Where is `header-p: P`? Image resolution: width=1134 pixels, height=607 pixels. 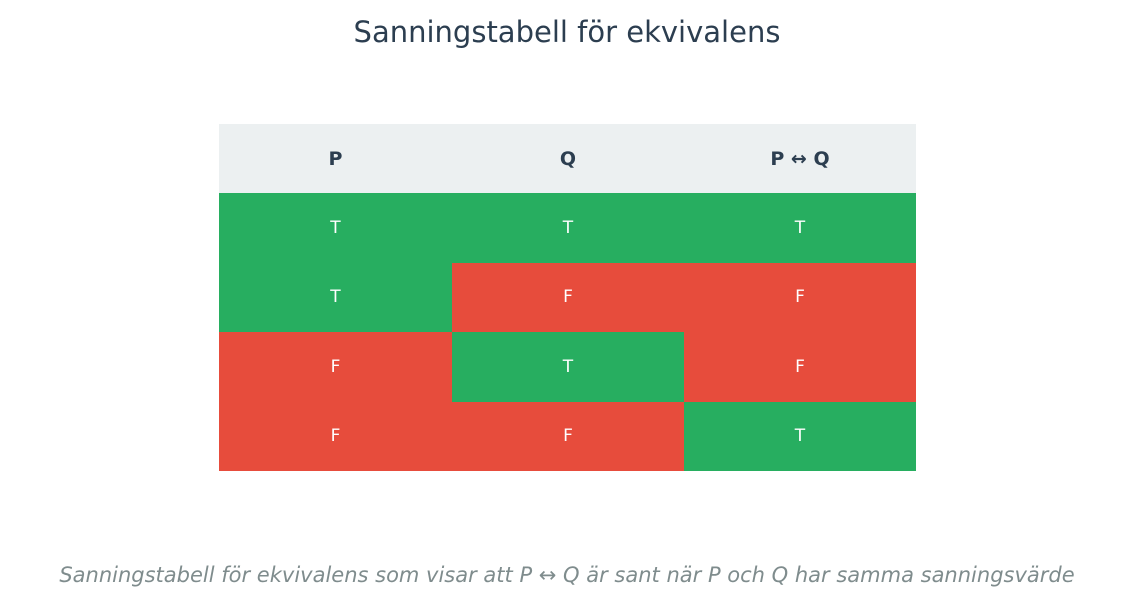 header-p: P is located at coordinates (335, 159).